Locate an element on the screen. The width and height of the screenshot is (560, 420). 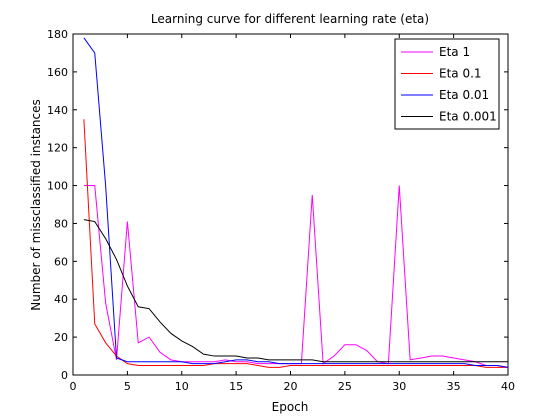
legend: Eta 1 Eta 0.1 Eta 0.01 Eta 0.001 is located at coordinates (447, 84).